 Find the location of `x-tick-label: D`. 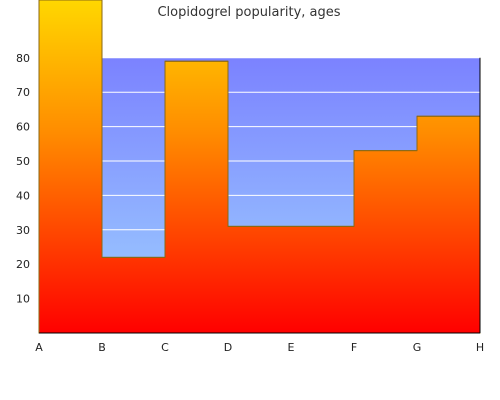

x-tick-label: D is located at coordinates (228, 347).